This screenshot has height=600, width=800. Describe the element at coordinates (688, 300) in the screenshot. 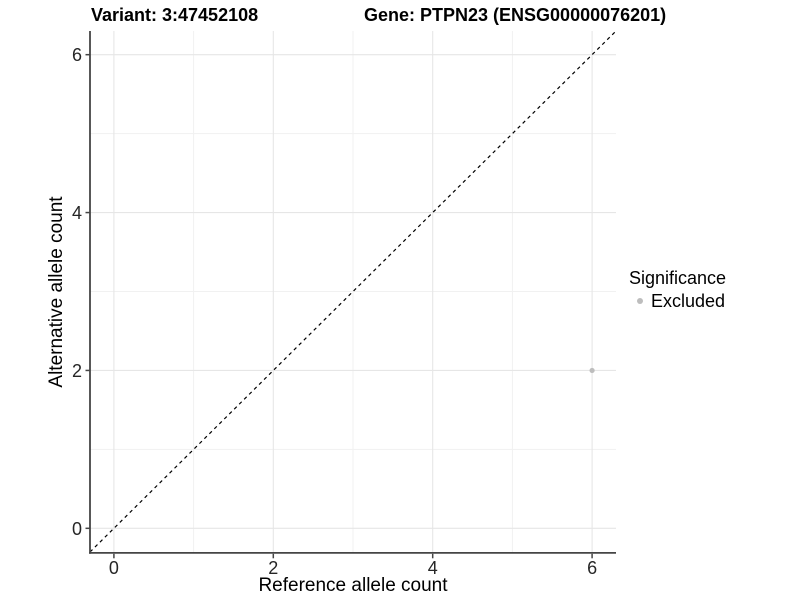

I see `legend-item-label: Excluded` at that location.